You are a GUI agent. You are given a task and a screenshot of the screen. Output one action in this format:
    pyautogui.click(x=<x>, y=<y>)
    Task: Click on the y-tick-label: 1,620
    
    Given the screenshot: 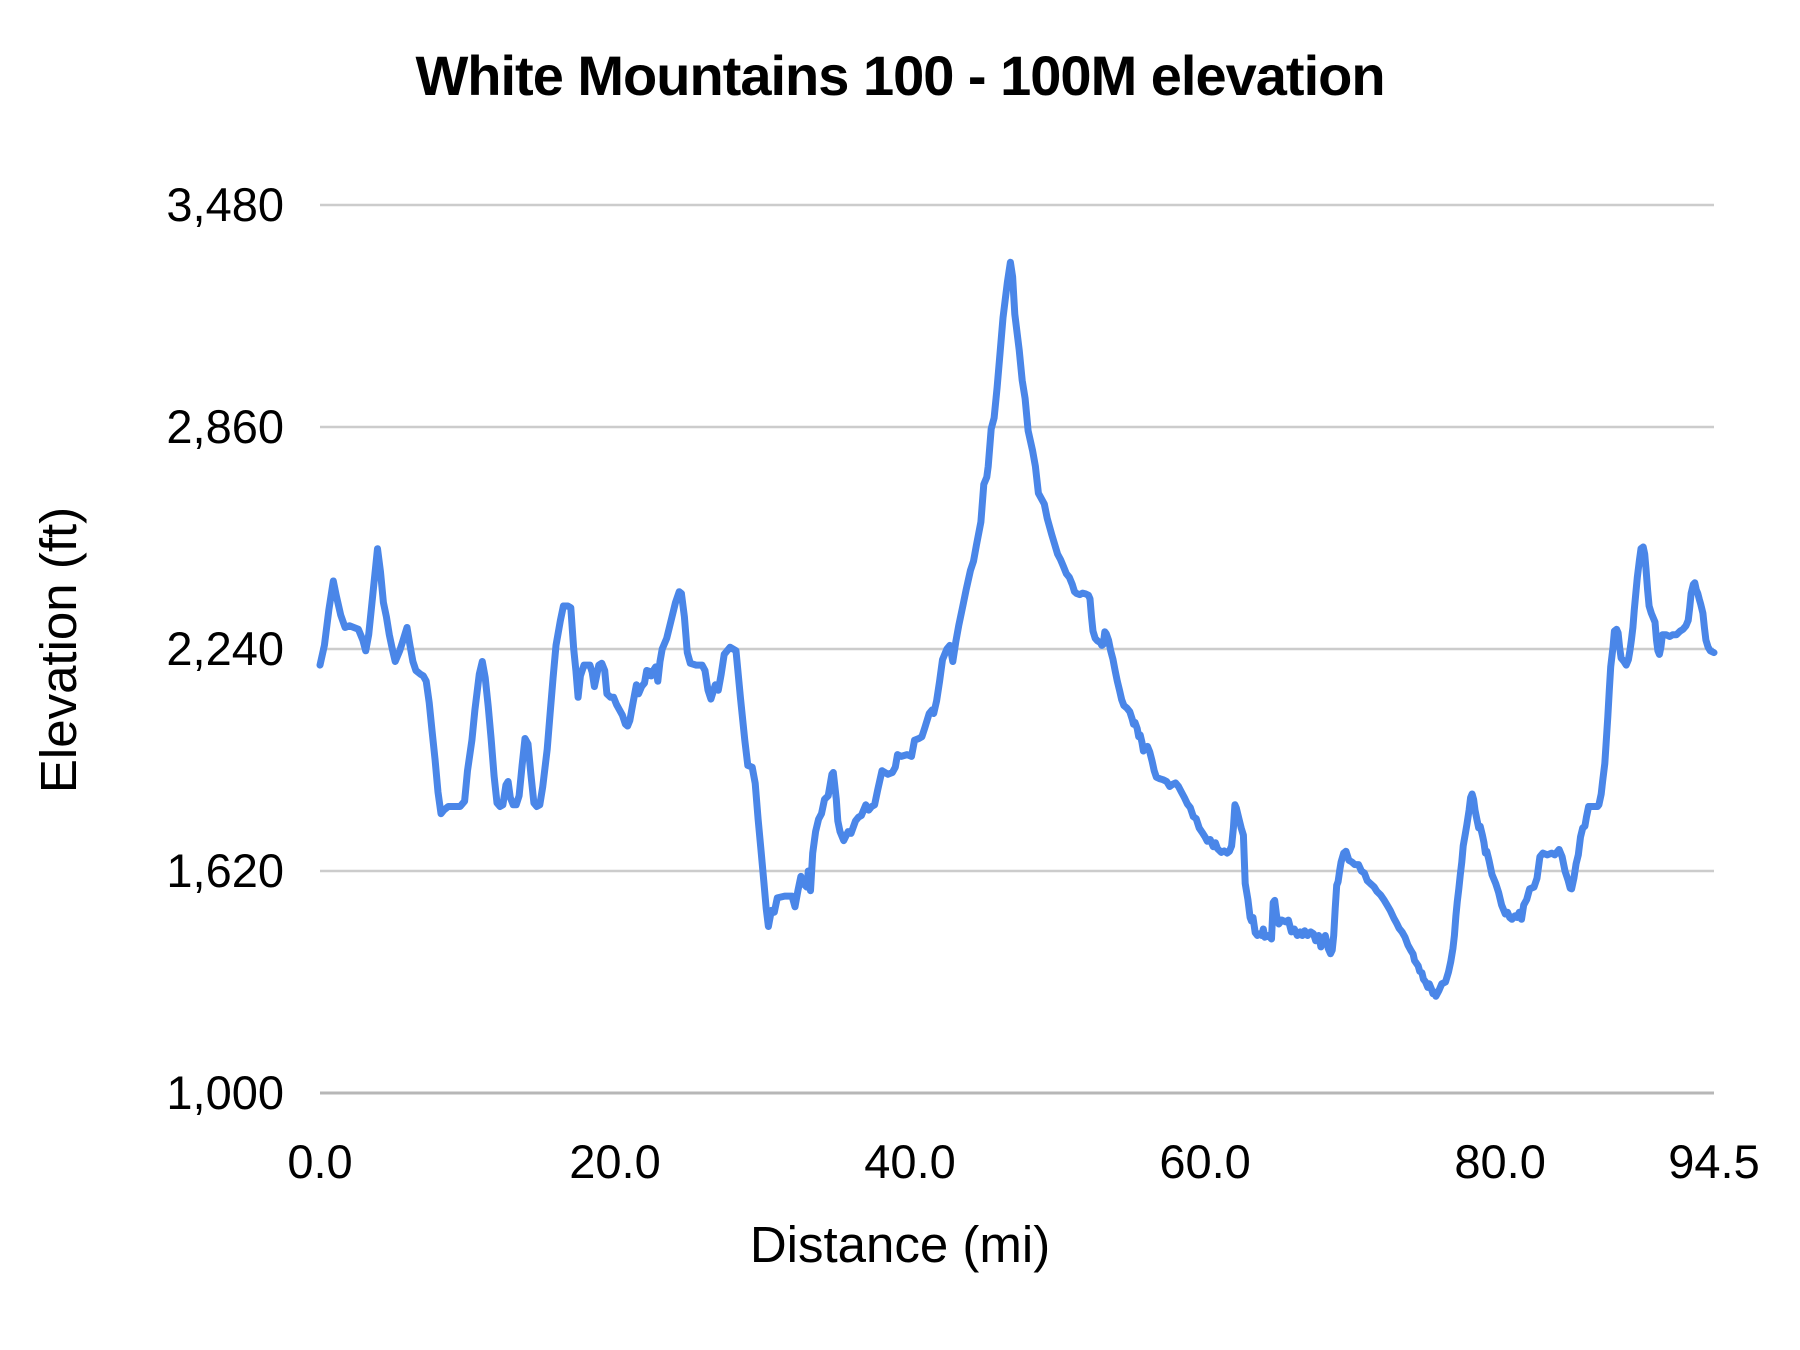 What is the action you would take?
    pyautogui.click(x=225, y=870)
    